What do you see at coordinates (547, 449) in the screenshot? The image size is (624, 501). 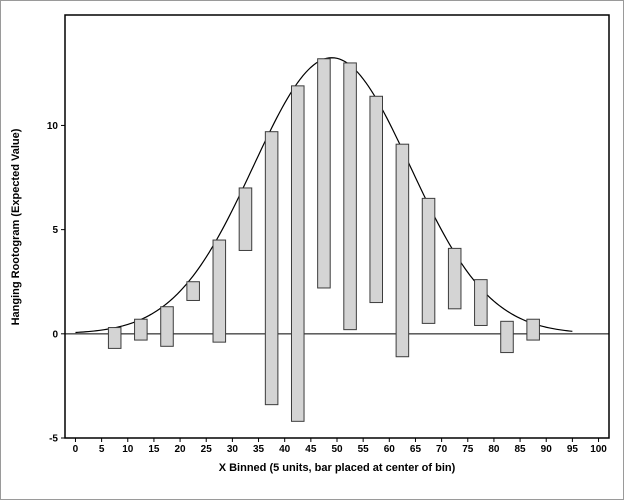 I see `x-tick-label: 90` at bounding box center [547, 449].